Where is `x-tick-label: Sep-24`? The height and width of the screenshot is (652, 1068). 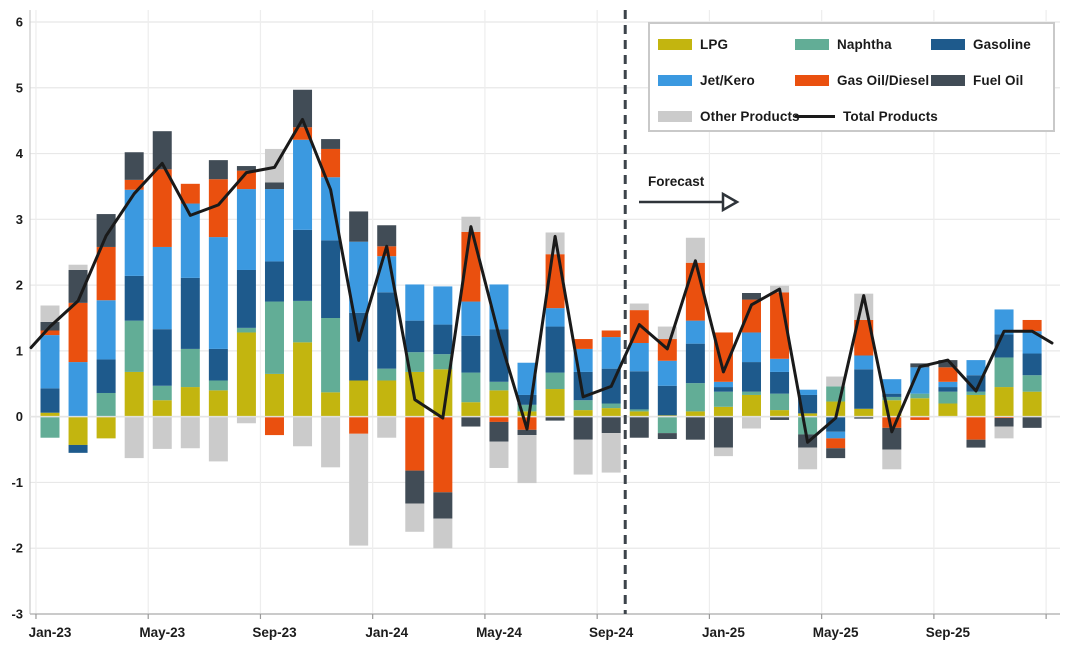 x-tick-label: Sep-24 is located at coordinates (611, 632).